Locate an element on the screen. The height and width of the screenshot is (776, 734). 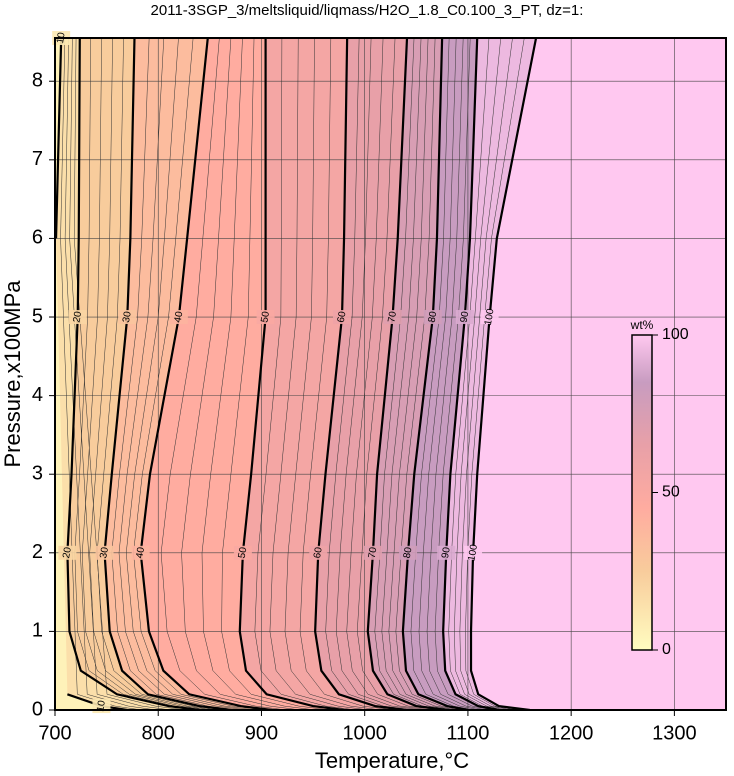
y-tick-label: 2 is located at coordinates (37, 552).